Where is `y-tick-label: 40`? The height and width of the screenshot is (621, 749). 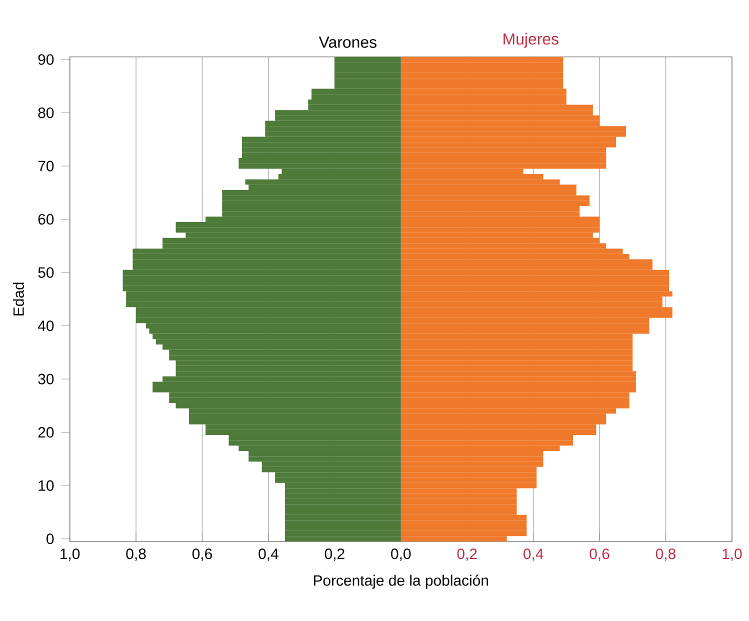
y-tick-label: 40 is located at coordinates (46, 325).